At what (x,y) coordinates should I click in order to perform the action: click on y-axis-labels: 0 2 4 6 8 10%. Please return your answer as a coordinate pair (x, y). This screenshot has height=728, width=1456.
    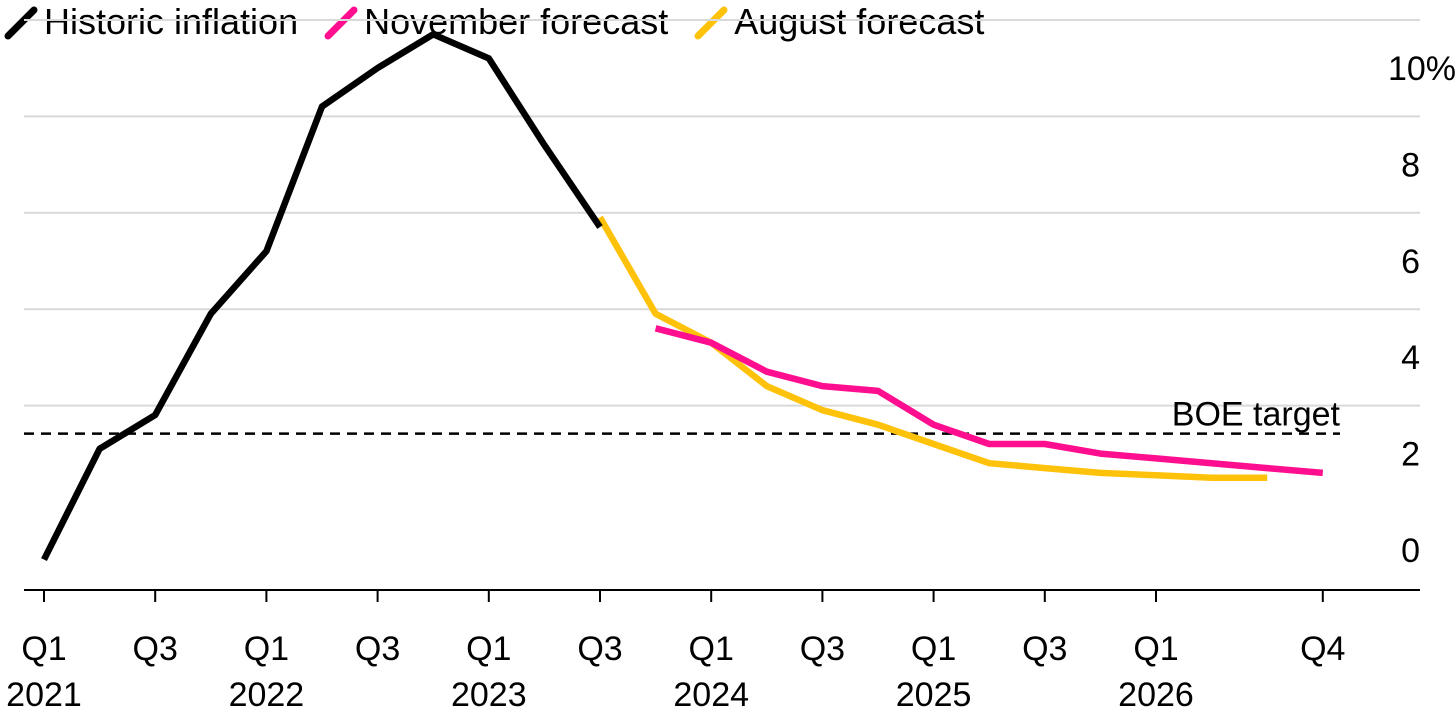
    Looking at the image, I should click on (1422, 310).